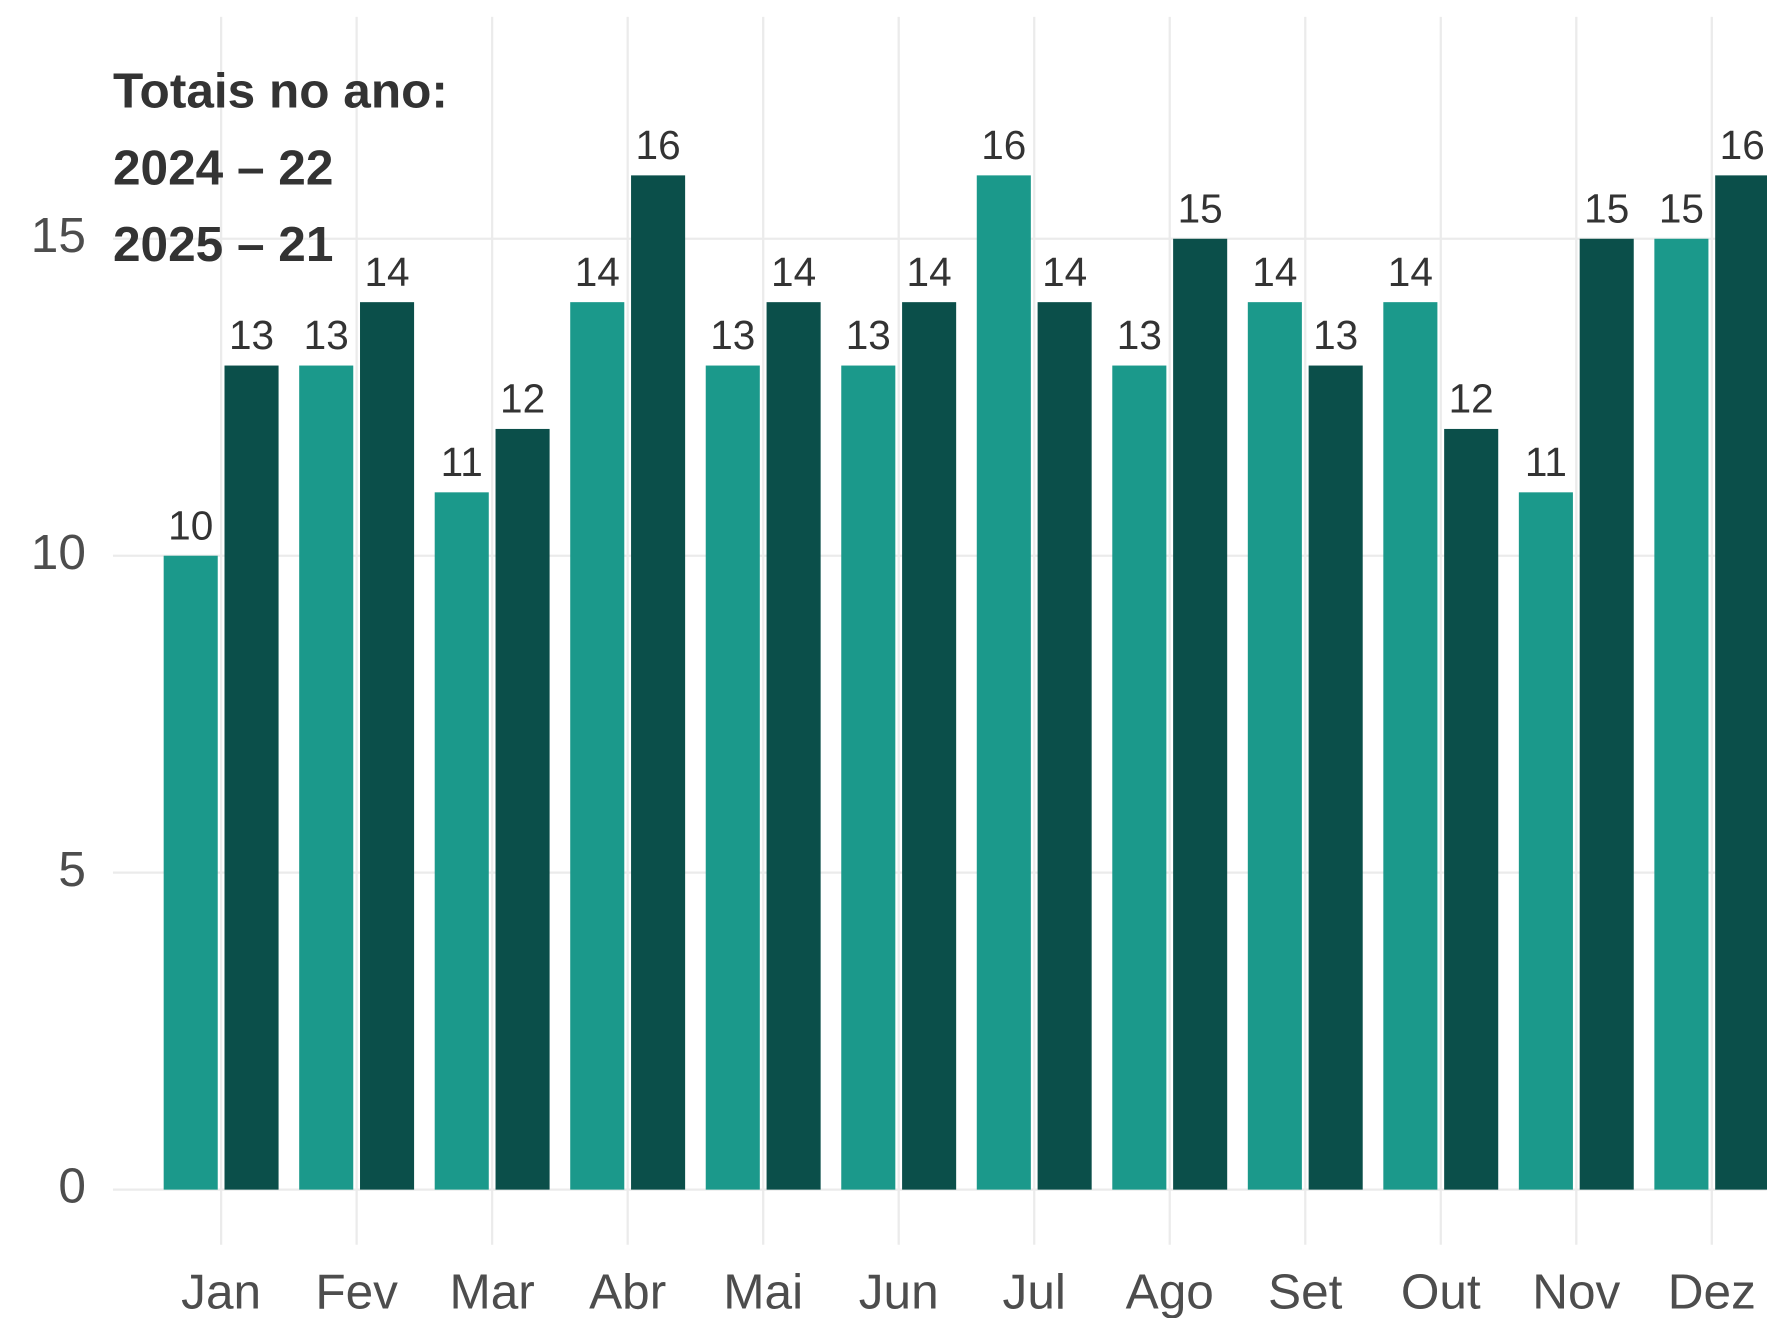 This screenshot has height=1318, width=1767. What do you see at coordinates (58, 235) in the screenshot?
I see `y-tick-label: 15` at bounding box center [58, 235].